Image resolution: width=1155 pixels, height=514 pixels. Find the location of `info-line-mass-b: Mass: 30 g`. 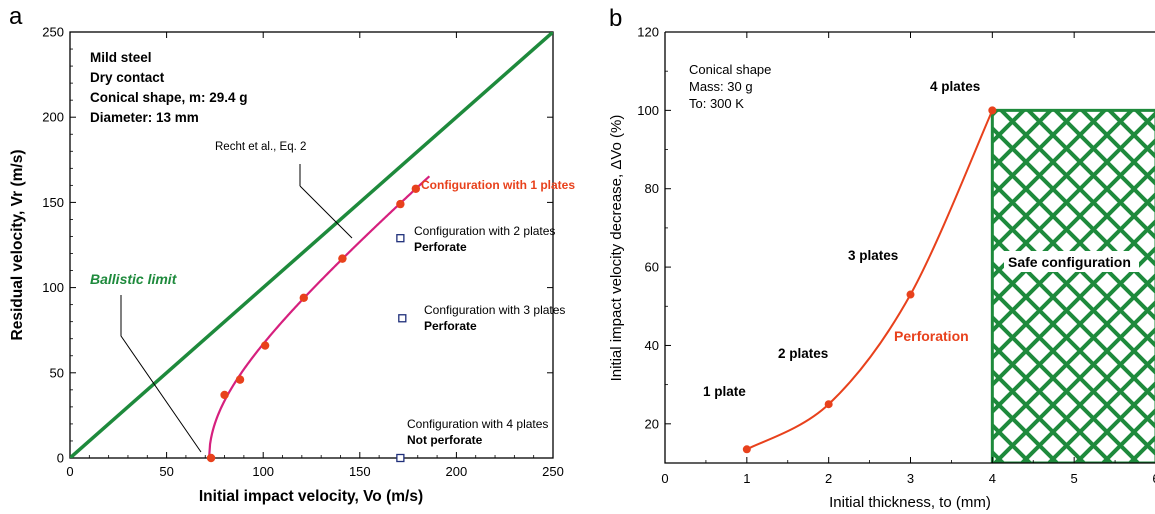

info-line-mass-b: Mass: 30 g is located at coordinates (721, 86).